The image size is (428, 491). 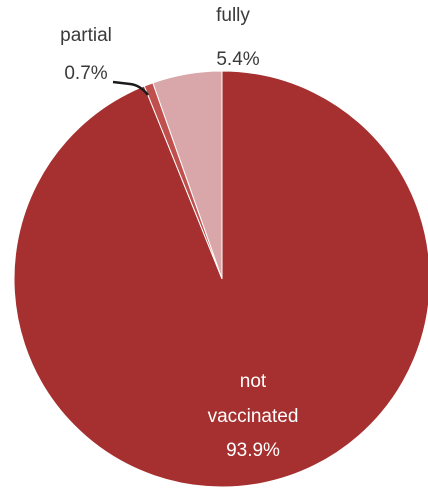 What do you see at coordinates (130, 88) in the screenshot?
I see `partial-leader-line` at bounding box center [130, 88].